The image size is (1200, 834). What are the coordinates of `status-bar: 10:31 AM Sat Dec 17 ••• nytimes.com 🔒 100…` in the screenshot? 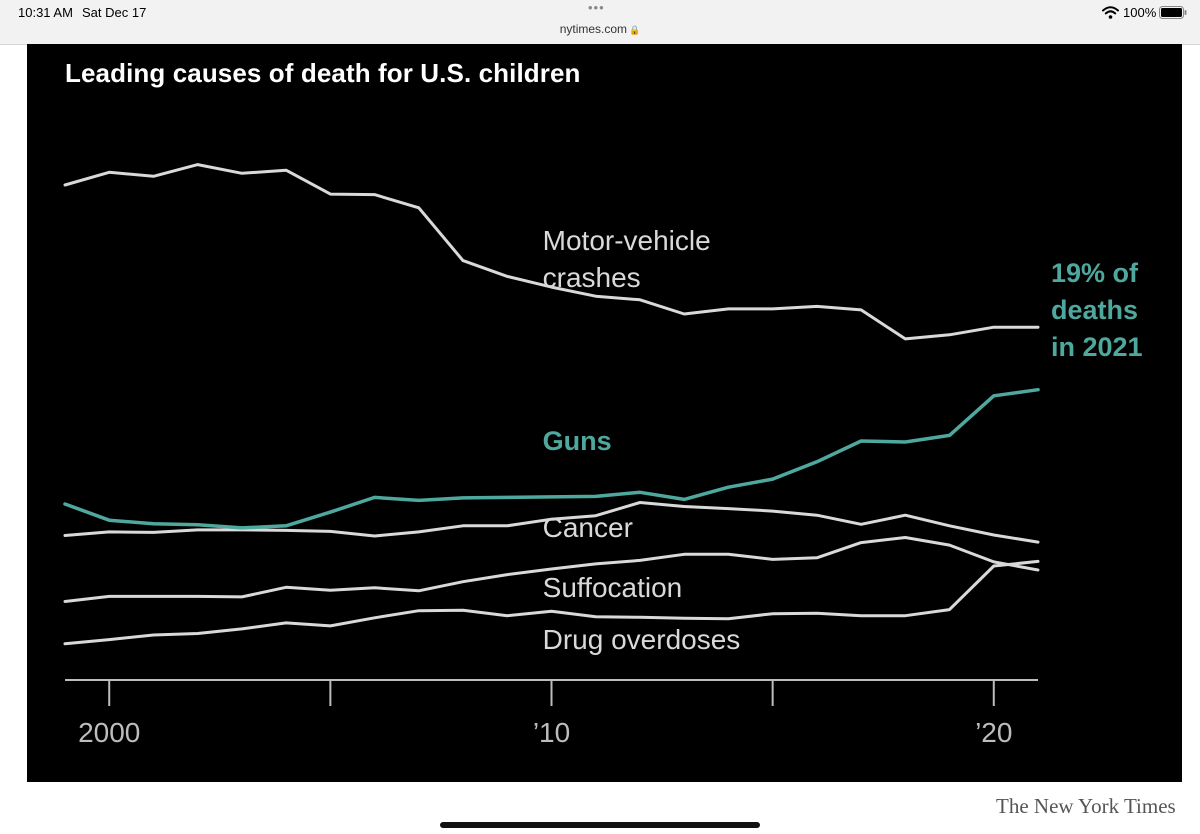 It's located at (600, 22).